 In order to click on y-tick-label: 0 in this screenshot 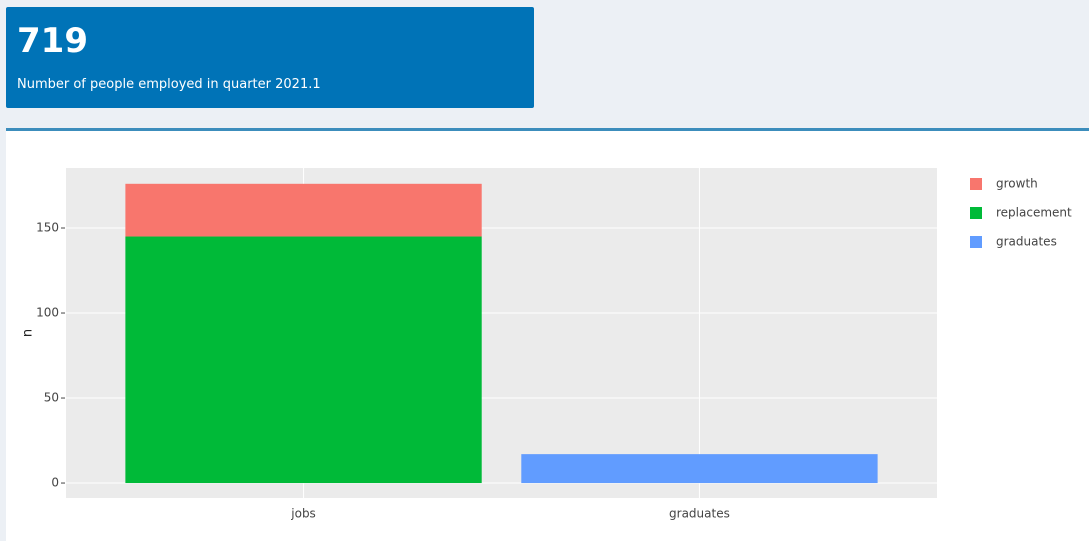, I will do `click(55, 483)`.